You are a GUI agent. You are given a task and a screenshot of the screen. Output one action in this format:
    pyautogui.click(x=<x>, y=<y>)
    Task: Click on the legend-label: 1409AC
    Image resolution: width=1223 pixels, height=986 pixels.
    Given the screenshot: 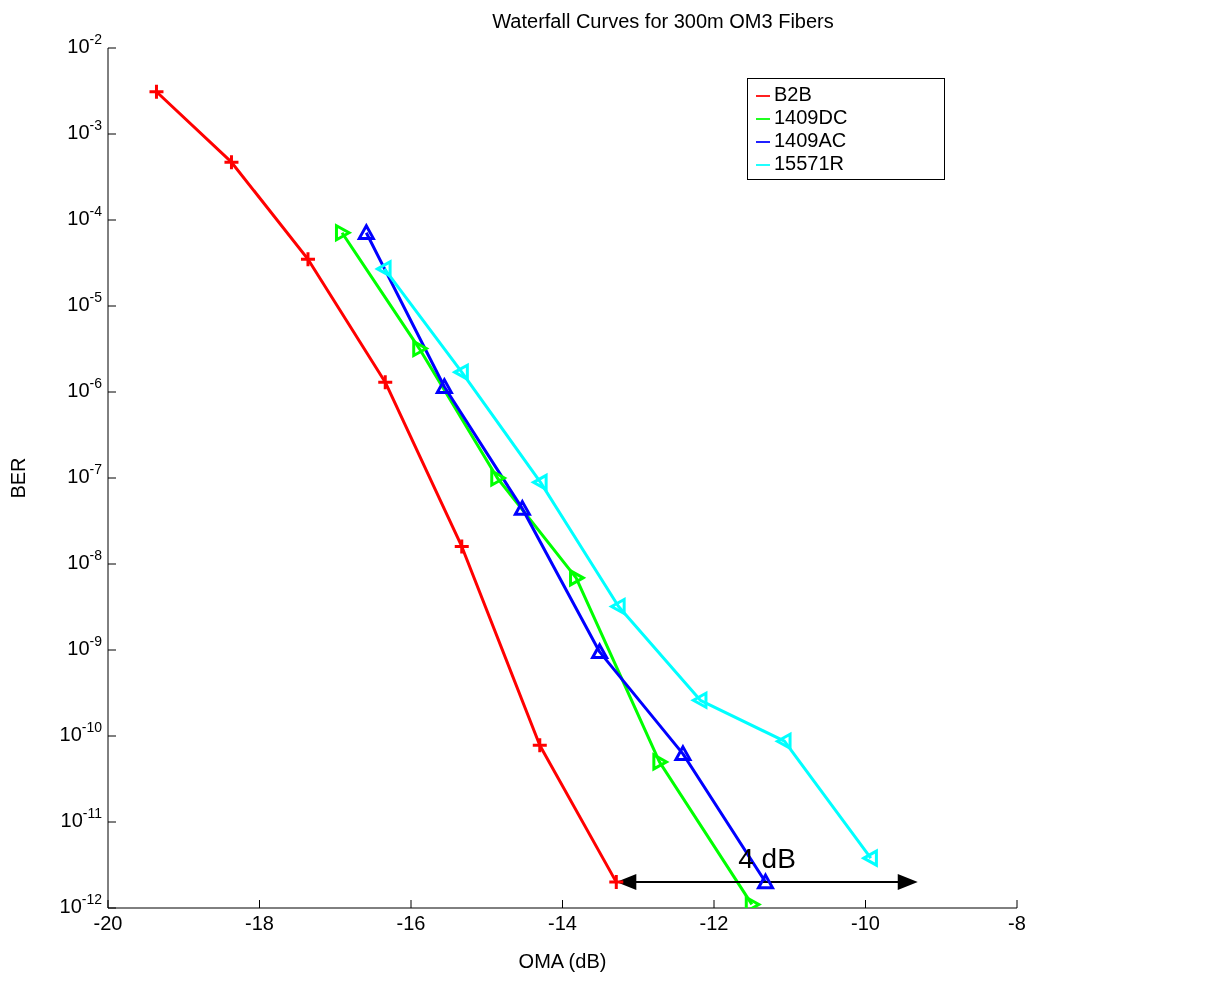 What is the action you would take?
    pyautogui.click(x=810, y=140)
    